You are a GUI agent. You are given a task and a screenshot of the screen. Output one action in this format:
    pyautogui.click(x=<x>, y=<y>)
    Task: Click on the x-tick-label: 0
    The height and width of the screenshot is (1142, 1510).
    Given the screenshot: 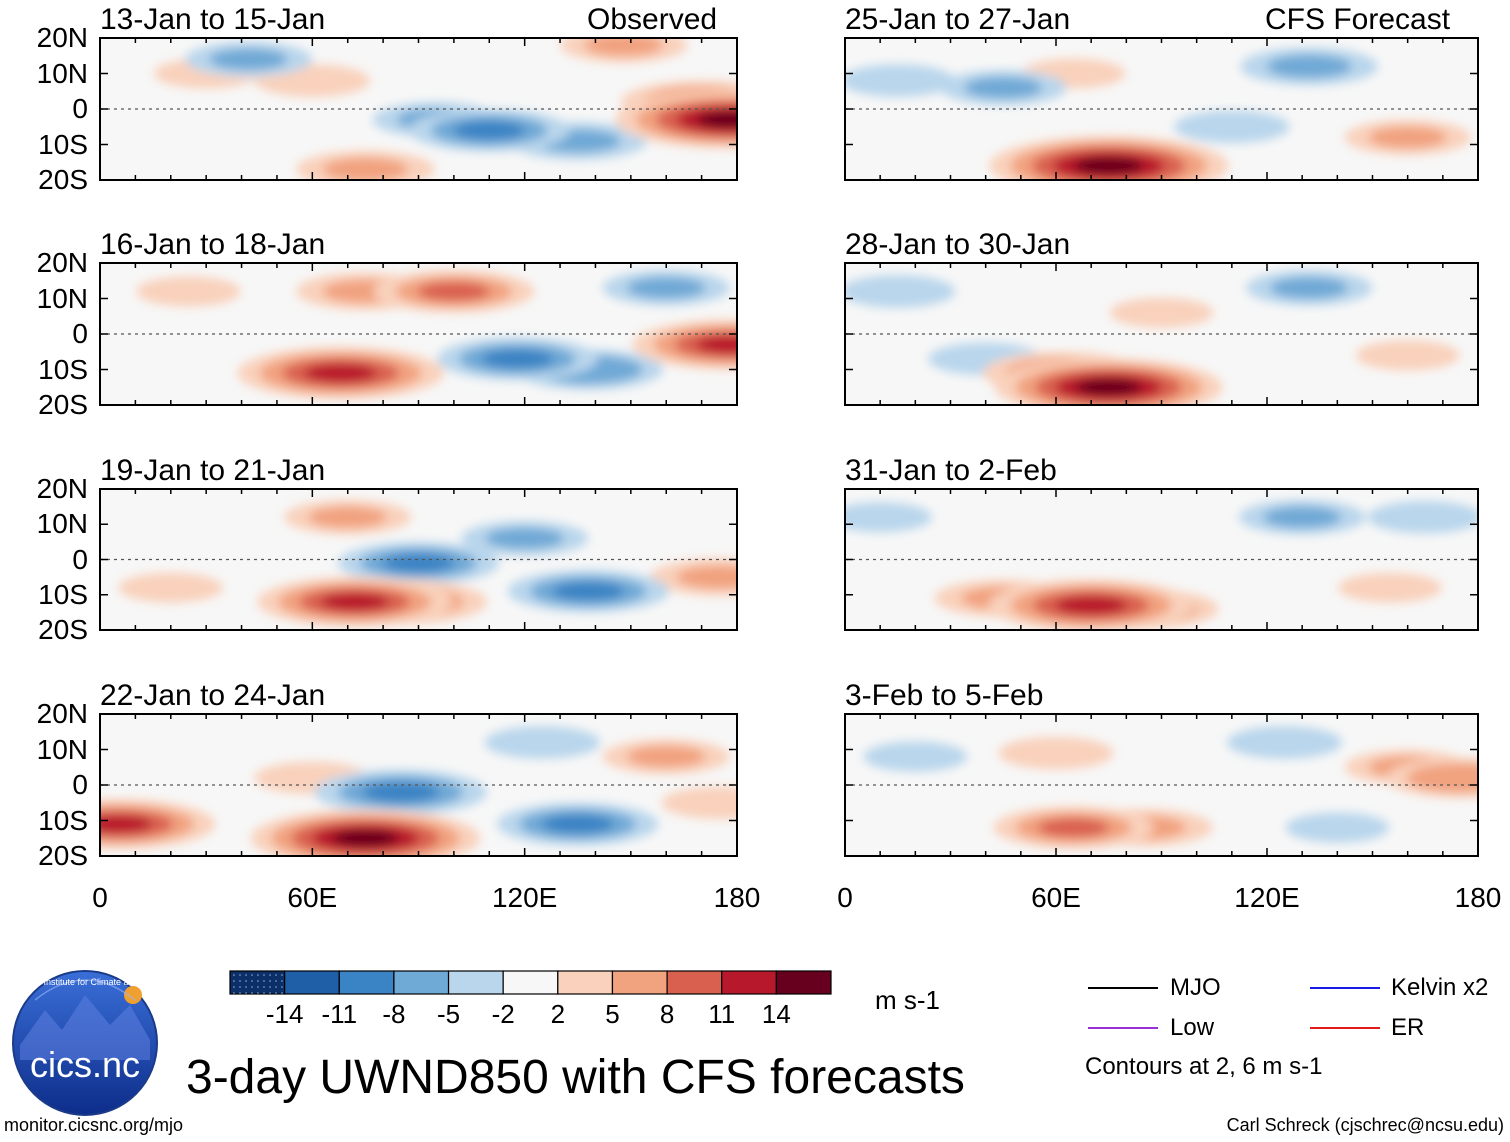 What is the action you would take?
    pyautogui.click(x=845, y=897)
    